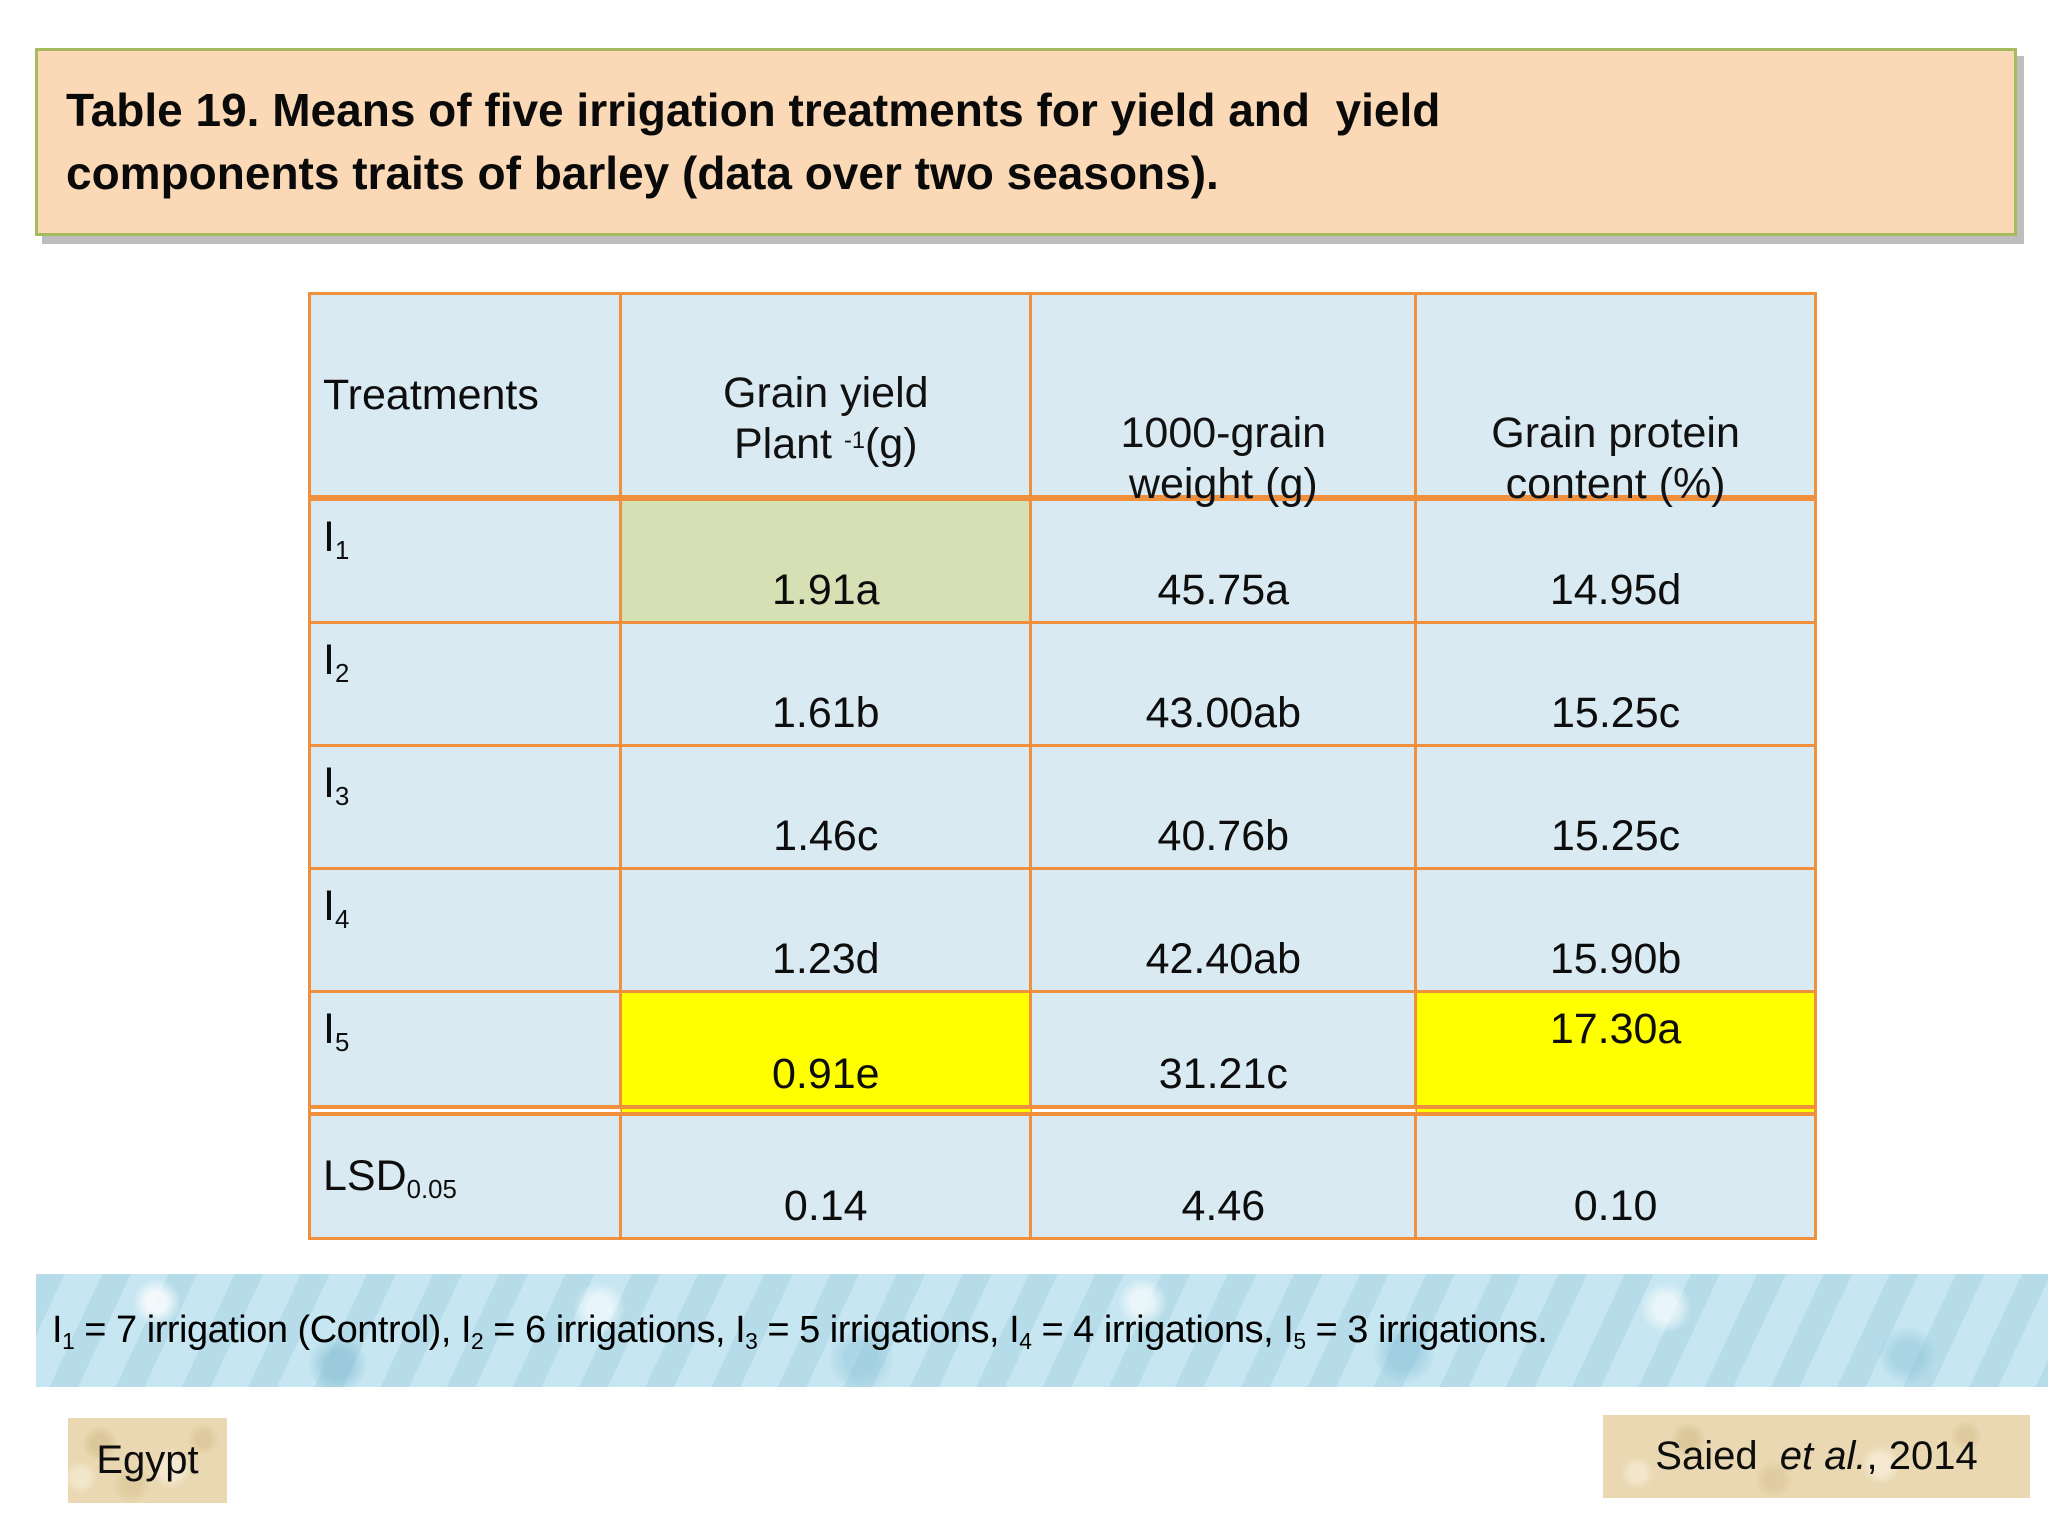 Image resolution: width=2048 pixels, height=1536 pixels. I want to click on treatment-label-cell: I4, so click(467, 931).